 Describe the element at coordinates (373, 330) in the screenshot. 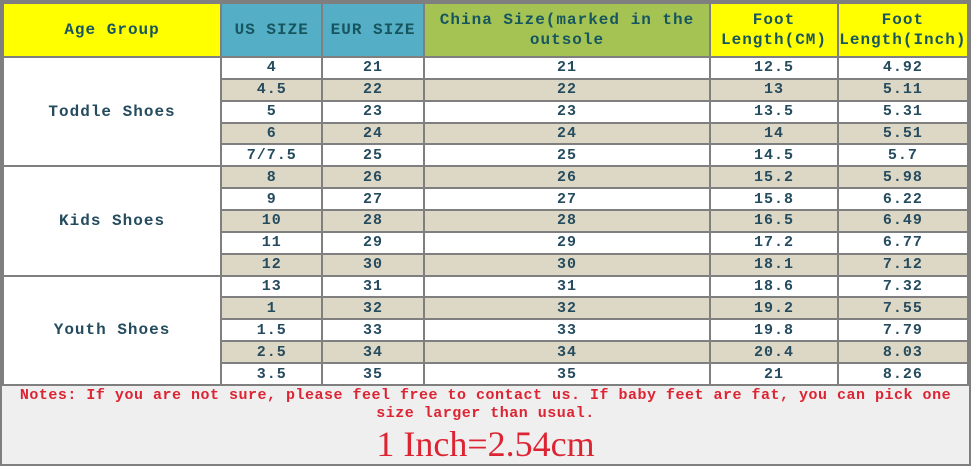

I see `eur-size-cell: 33` at that location.